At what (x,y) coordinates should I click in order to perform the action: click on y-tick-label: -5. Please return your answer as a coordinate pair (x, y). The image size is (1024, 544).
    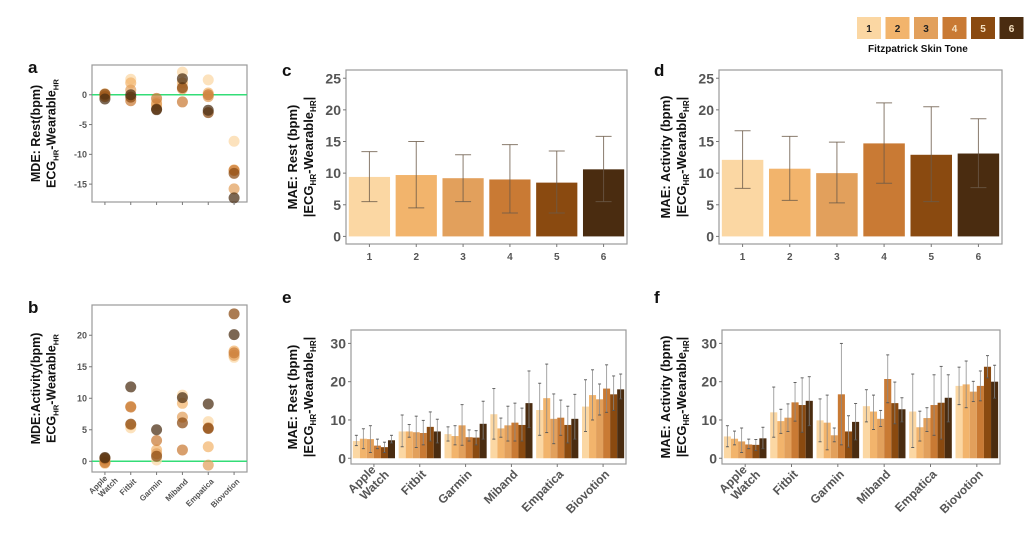
    Looking at the image, I should click on (83, 125).